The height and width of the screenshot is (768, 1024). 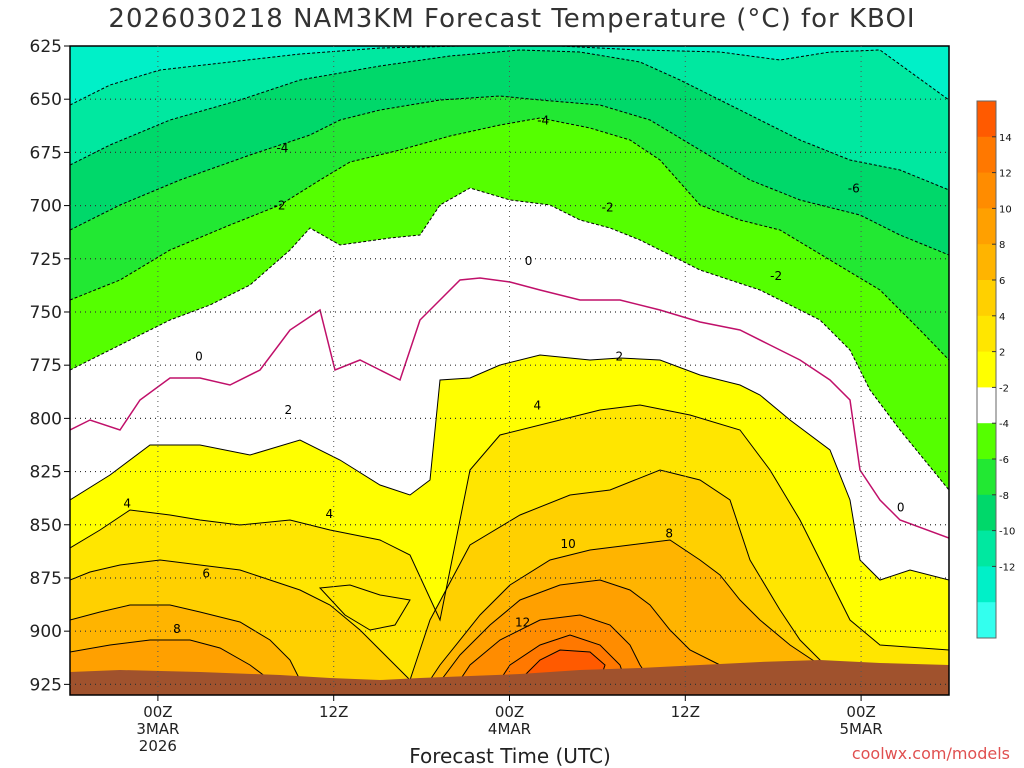 I want to click on y-tick-label: 850, so click(x=46, y=526).